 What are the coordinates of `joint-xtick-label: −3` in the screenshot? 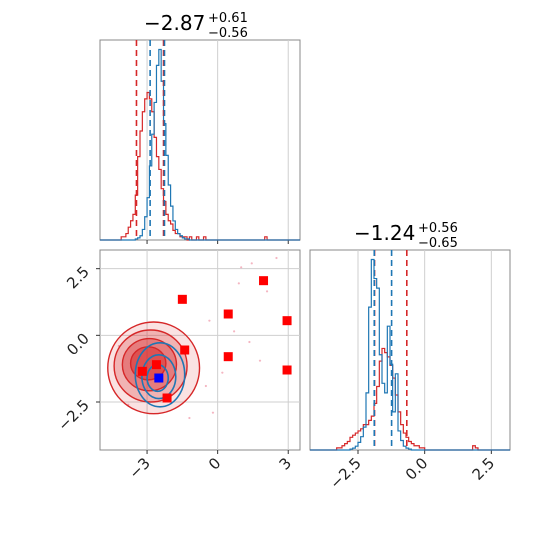 It's located at (140, 468).